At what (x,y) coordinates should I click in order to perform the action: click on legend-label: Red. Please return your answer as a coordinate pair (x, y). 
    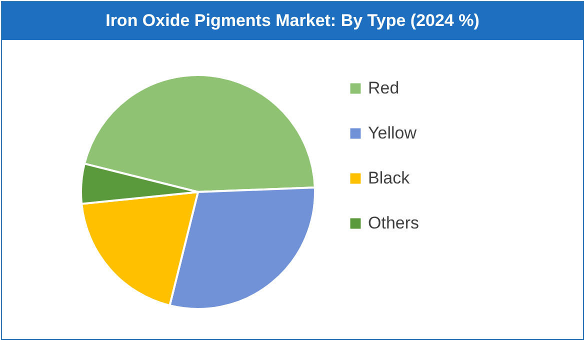
    Looking at the image, I should click on (384, 88).